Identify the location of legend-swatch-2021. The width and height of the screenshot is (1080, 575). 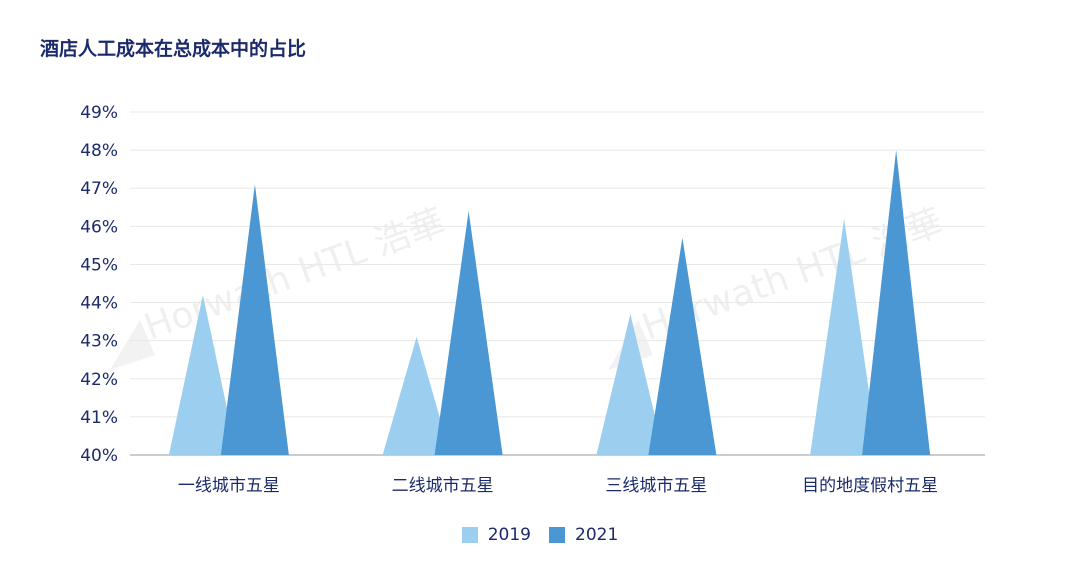
(557, 535).